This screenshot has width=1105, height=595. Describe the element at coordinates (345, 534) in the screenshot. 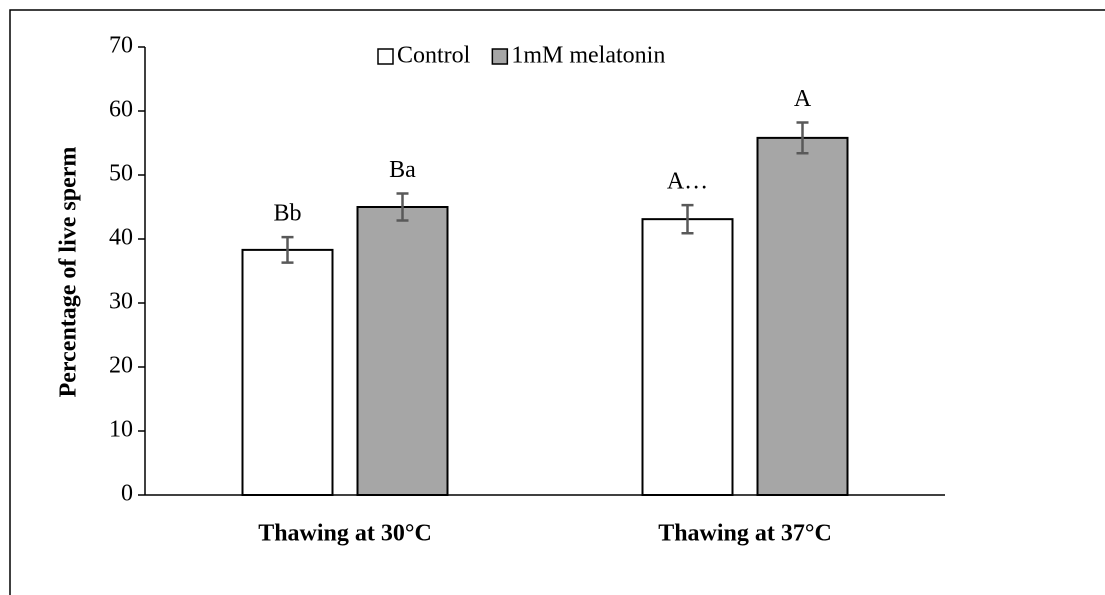

I see `x-tick-label: Thawing at 30°C` at that location.